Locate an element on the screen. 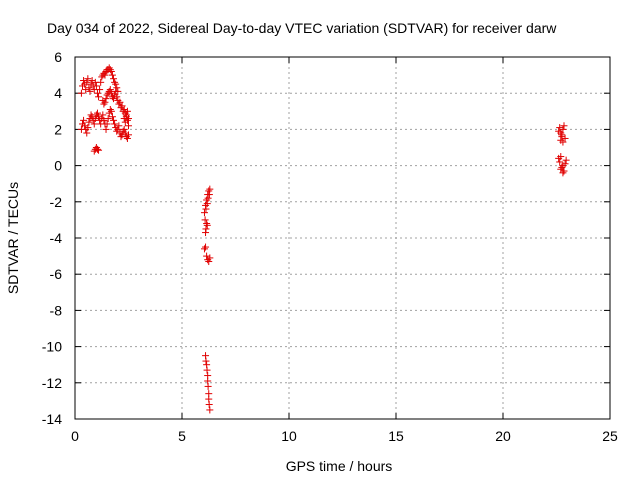  y-tick-label: -12 is located at coordinates (52, 383).